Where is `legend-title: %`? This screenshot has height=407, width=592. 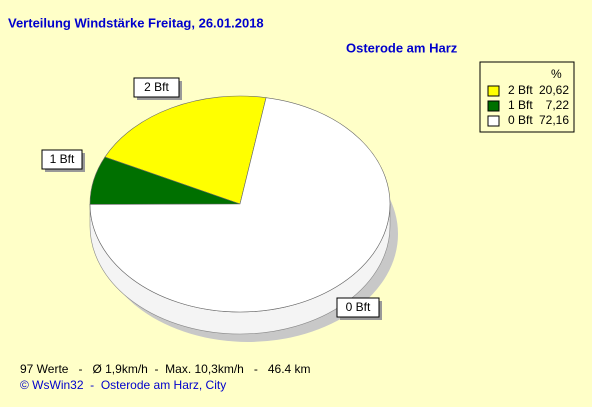 legend-title: % is located at coordinates (556, 74).